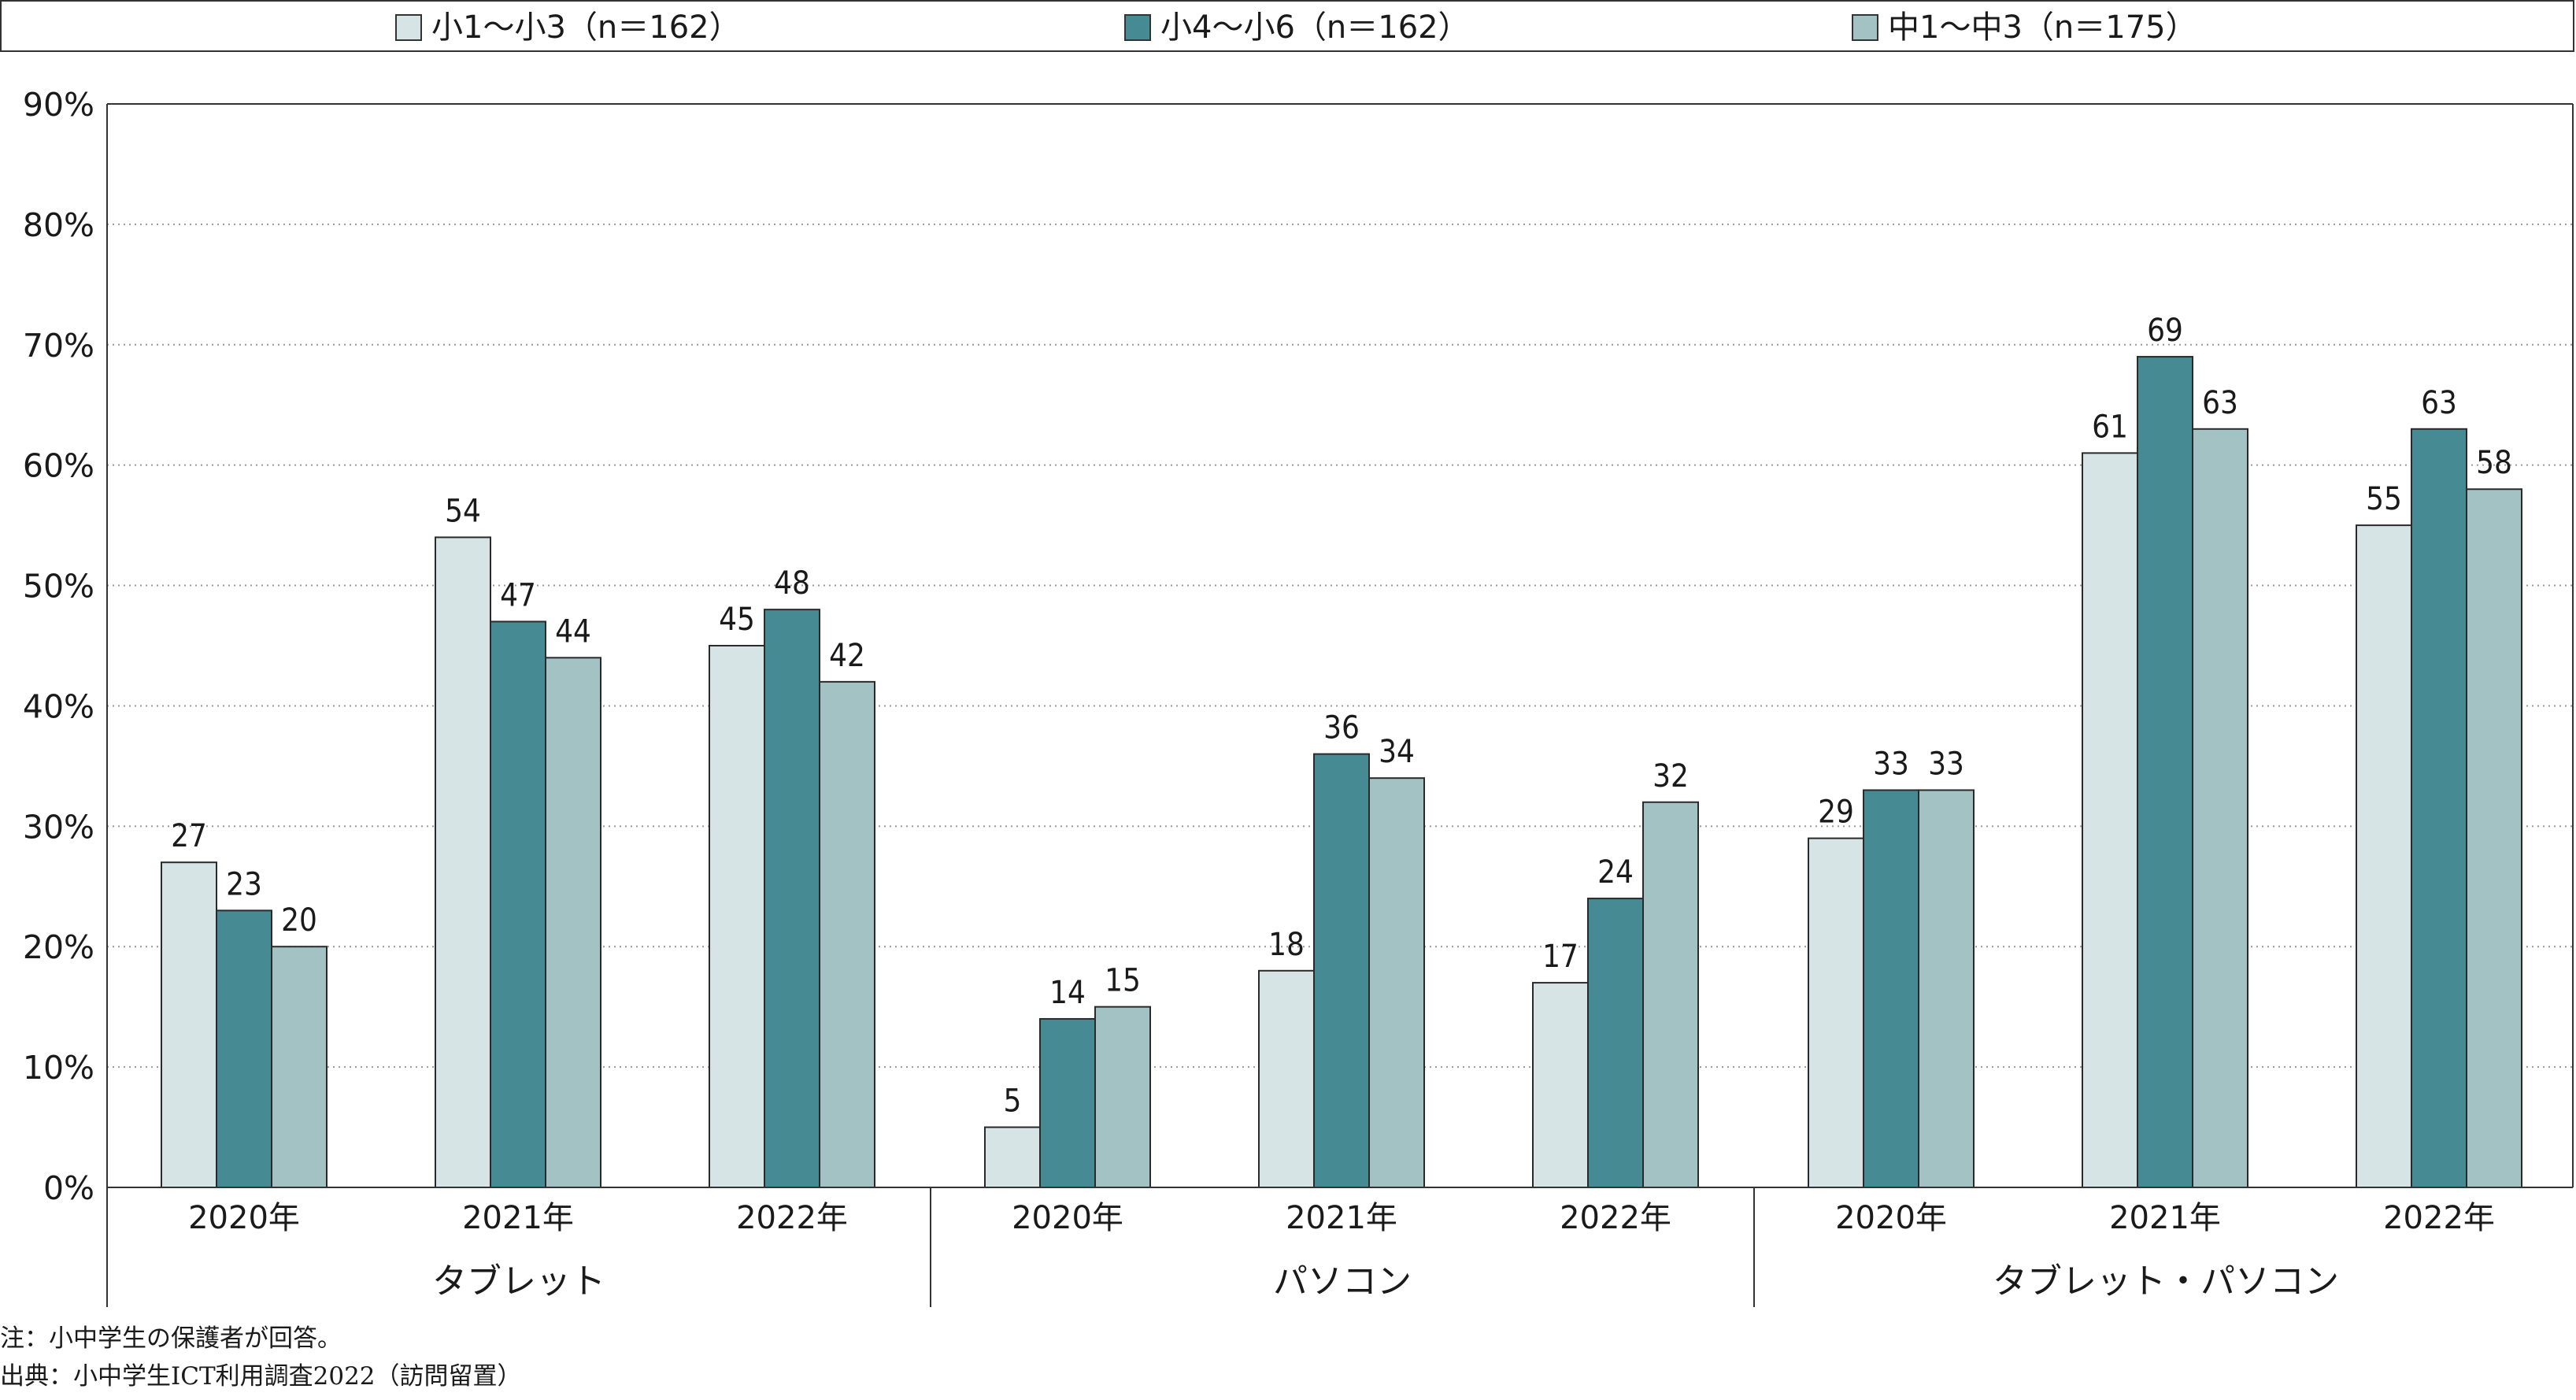 The height and width of the screenshot is (1400, 2576). Describe the element at coordinates (847, 656) in the screenshot. I see `data-label: 42` at that location.